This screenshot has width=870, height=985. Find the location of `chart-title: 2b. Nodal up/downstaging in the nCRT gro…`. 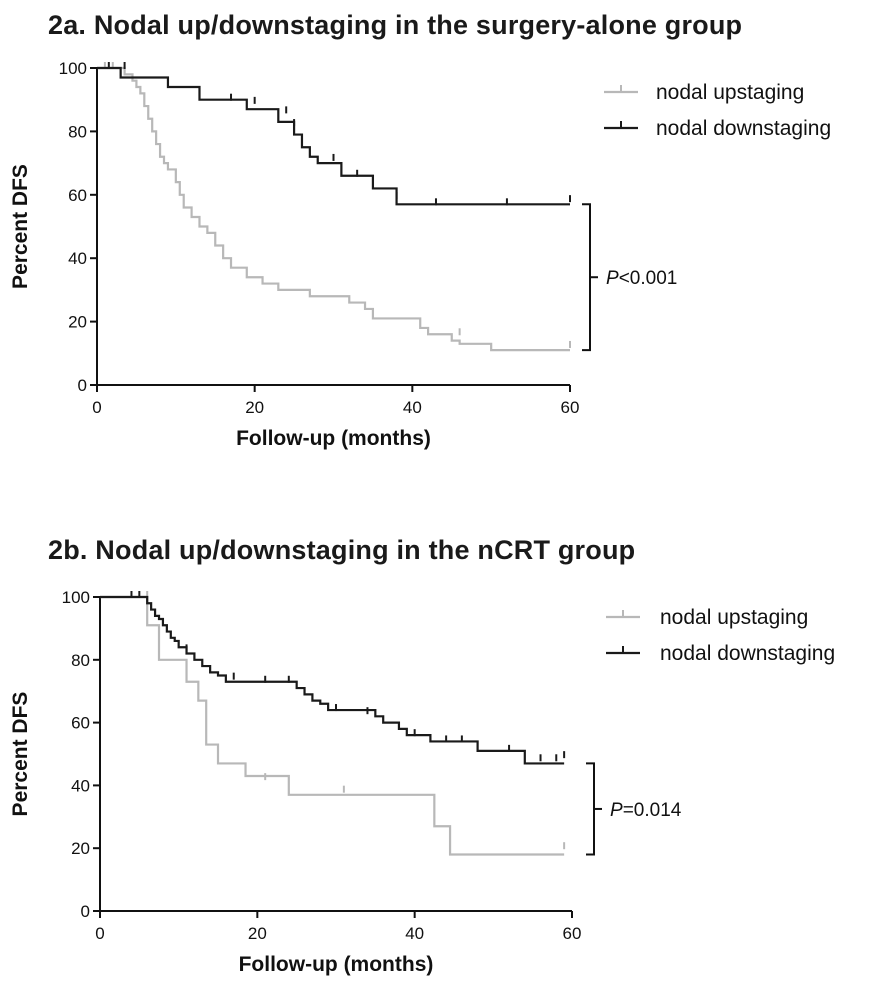

chart-title: 2b. Nodal up/downstaging in the nCRT gro… is located at coordinates (342, 550).